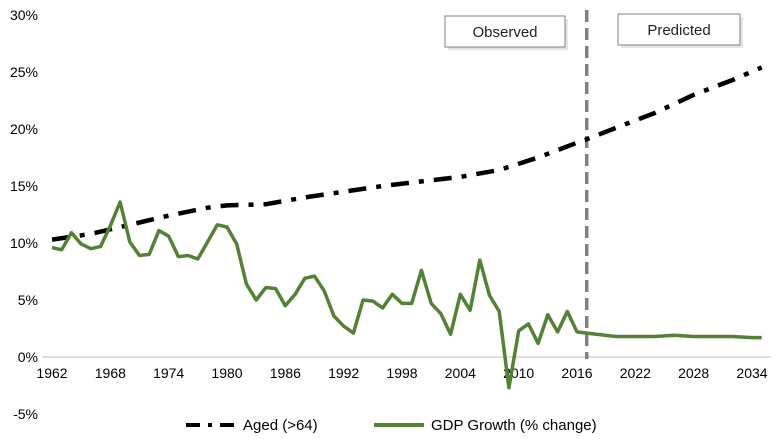 The width and height of the screenshot is (778, 439). What do you see at coordinates (24, 186) in the screenshot?
I see `y-tick-label: 15%` at bounding box center [24, 186].